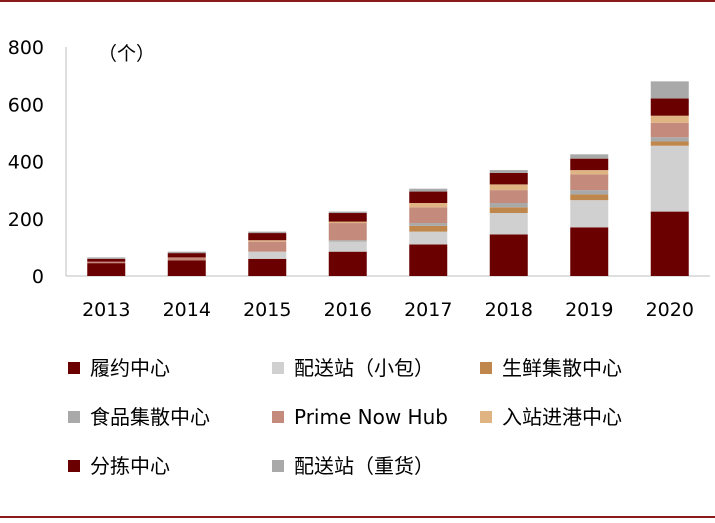  I want to click on legend-label: 入站进港中心, so click(562, 417).